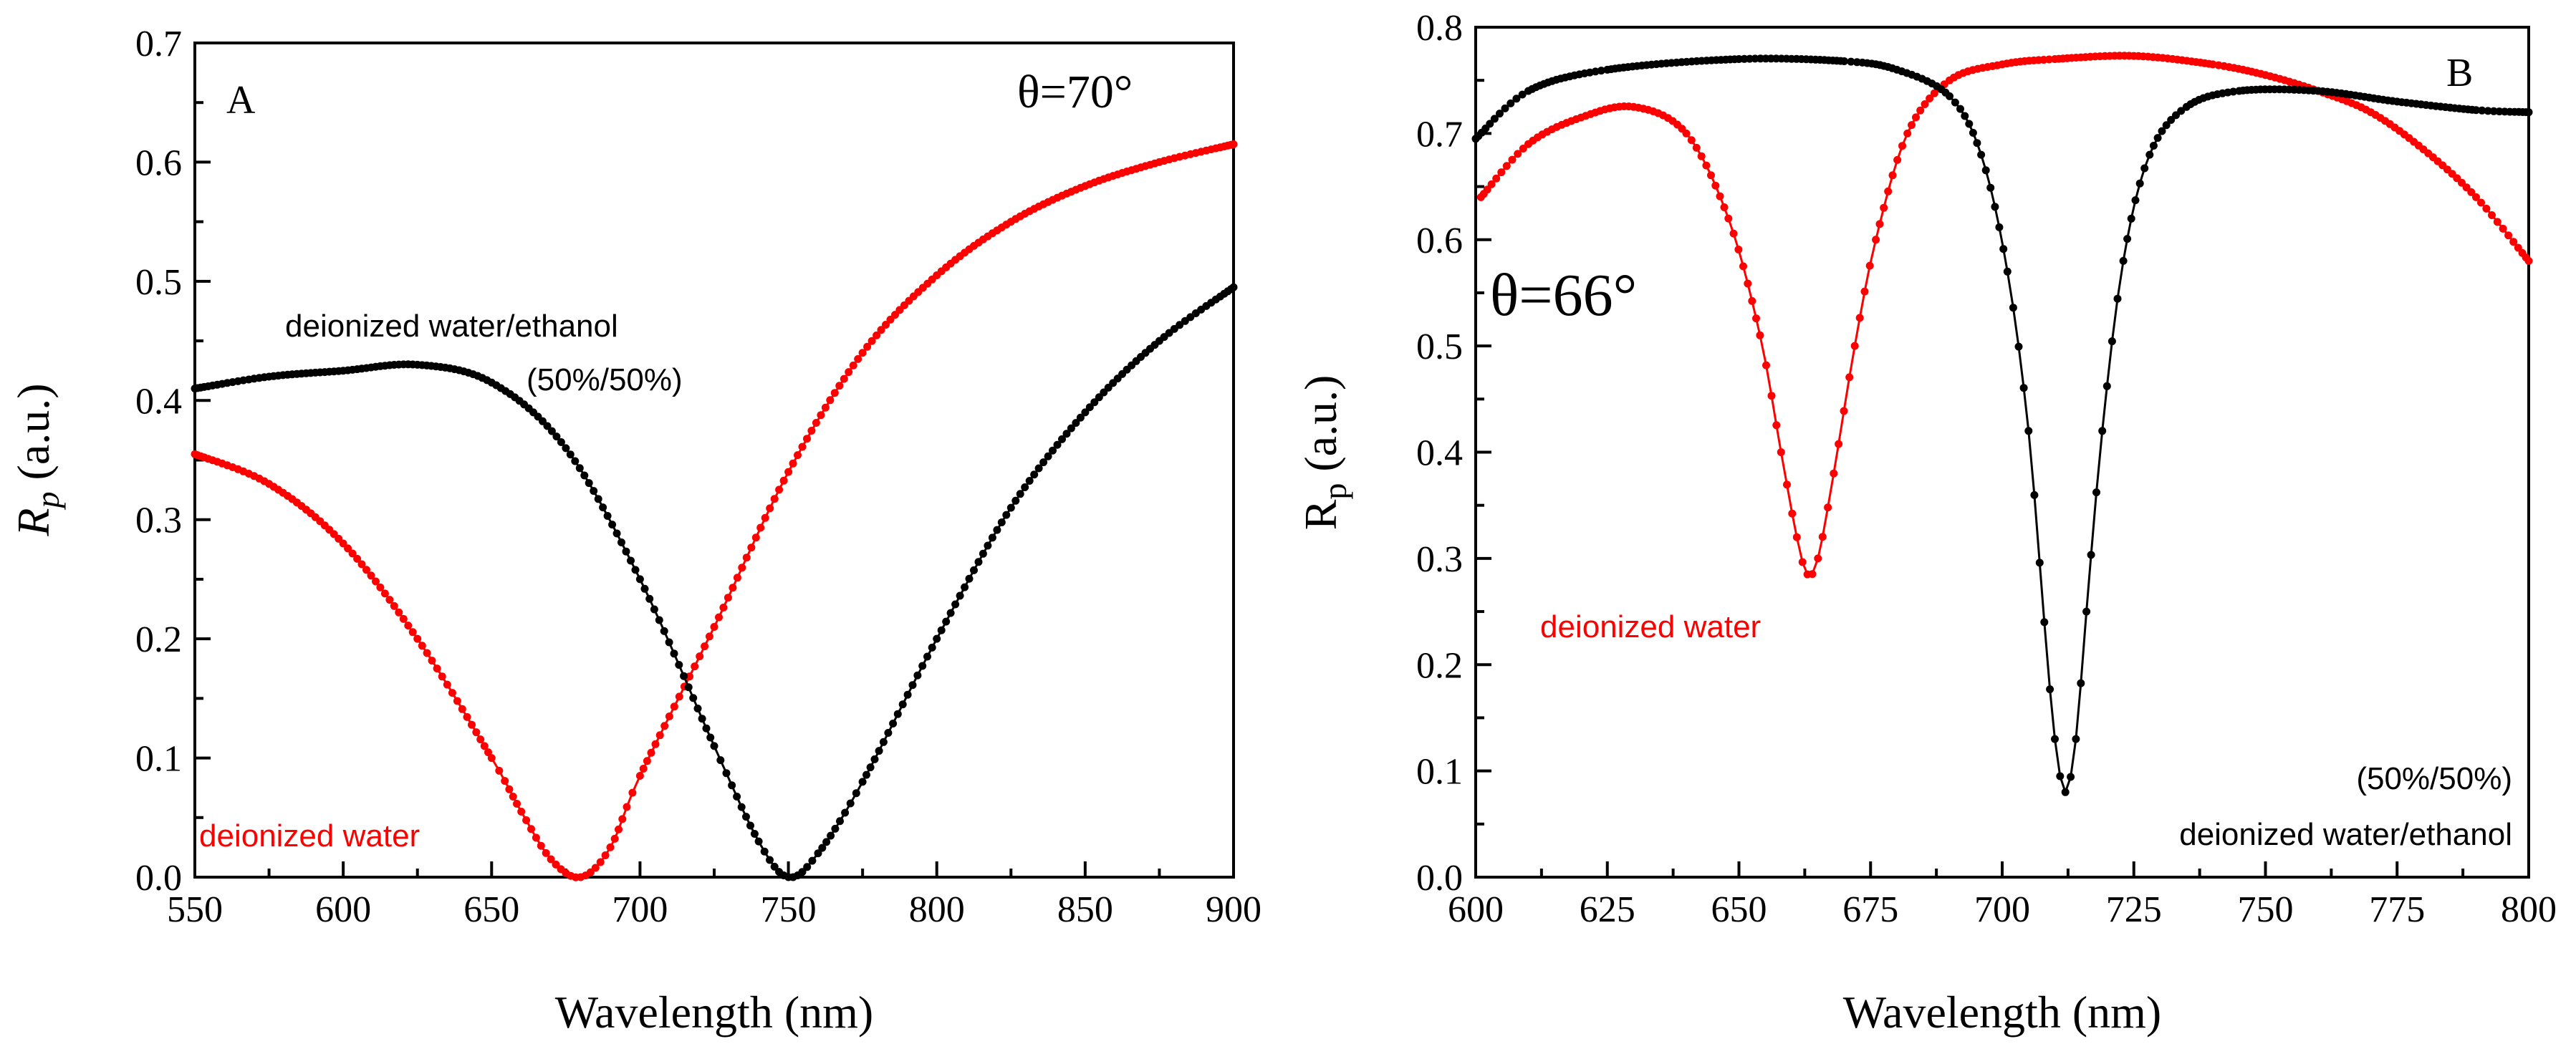  What do you see at coordinates (1440, 878) in the screenshot?
I see `y-tick-label: 0.0` at bounding box center [1440, 878].